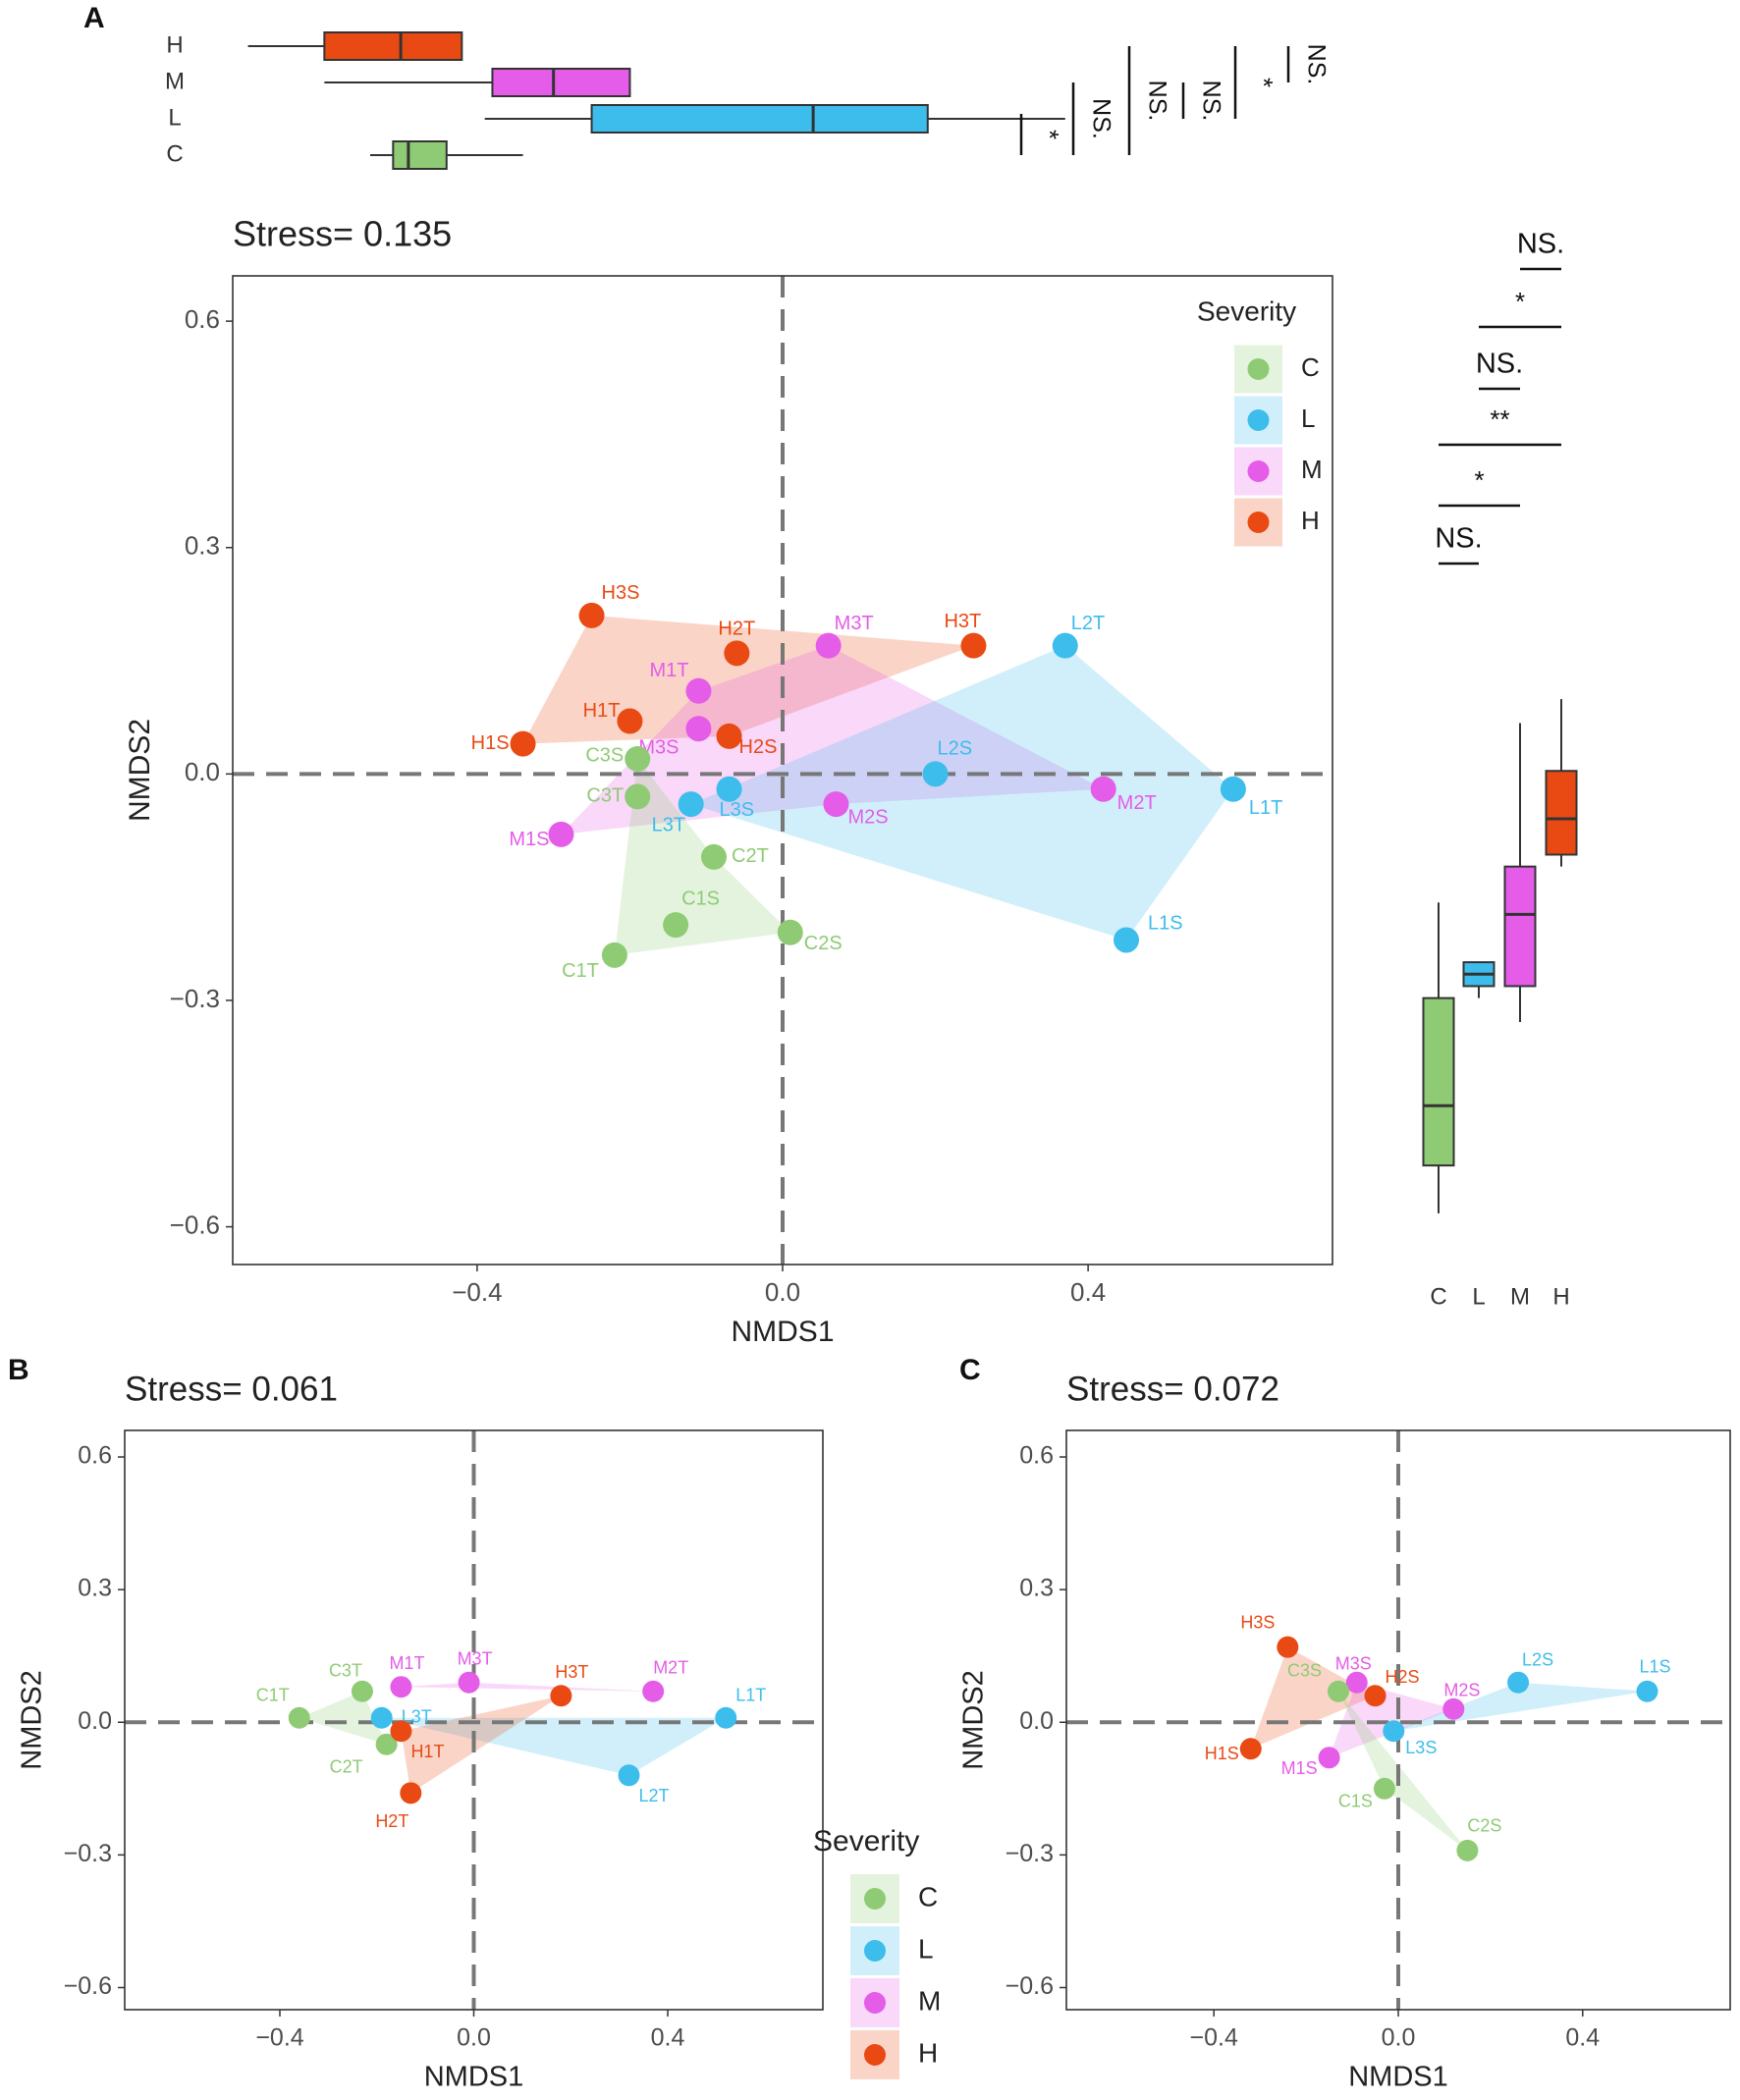 This screenshot has height=2100, width=1740. What do you see at coordinates (829, 645) in the screenshot?
I see `point-M3T` at bounding box center [829, 645].